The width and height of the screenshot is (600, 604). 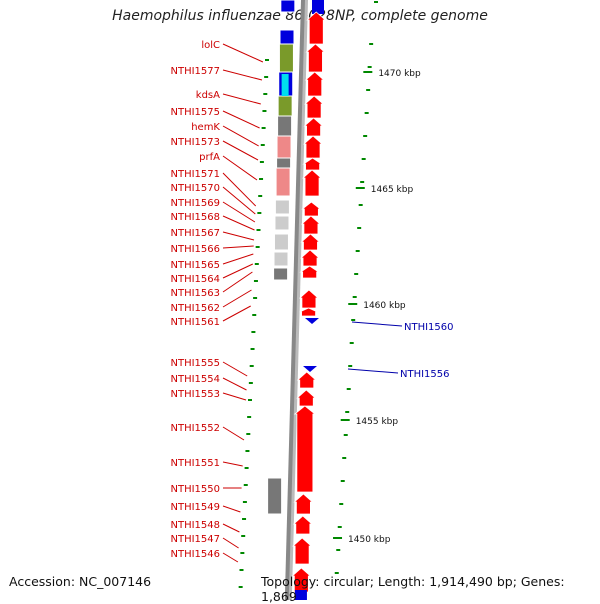 What do you see at coordinates (208, 95) in the screenshot?
I see `gene-label-kdsa: kdsA` at bounding box center [208, 95].